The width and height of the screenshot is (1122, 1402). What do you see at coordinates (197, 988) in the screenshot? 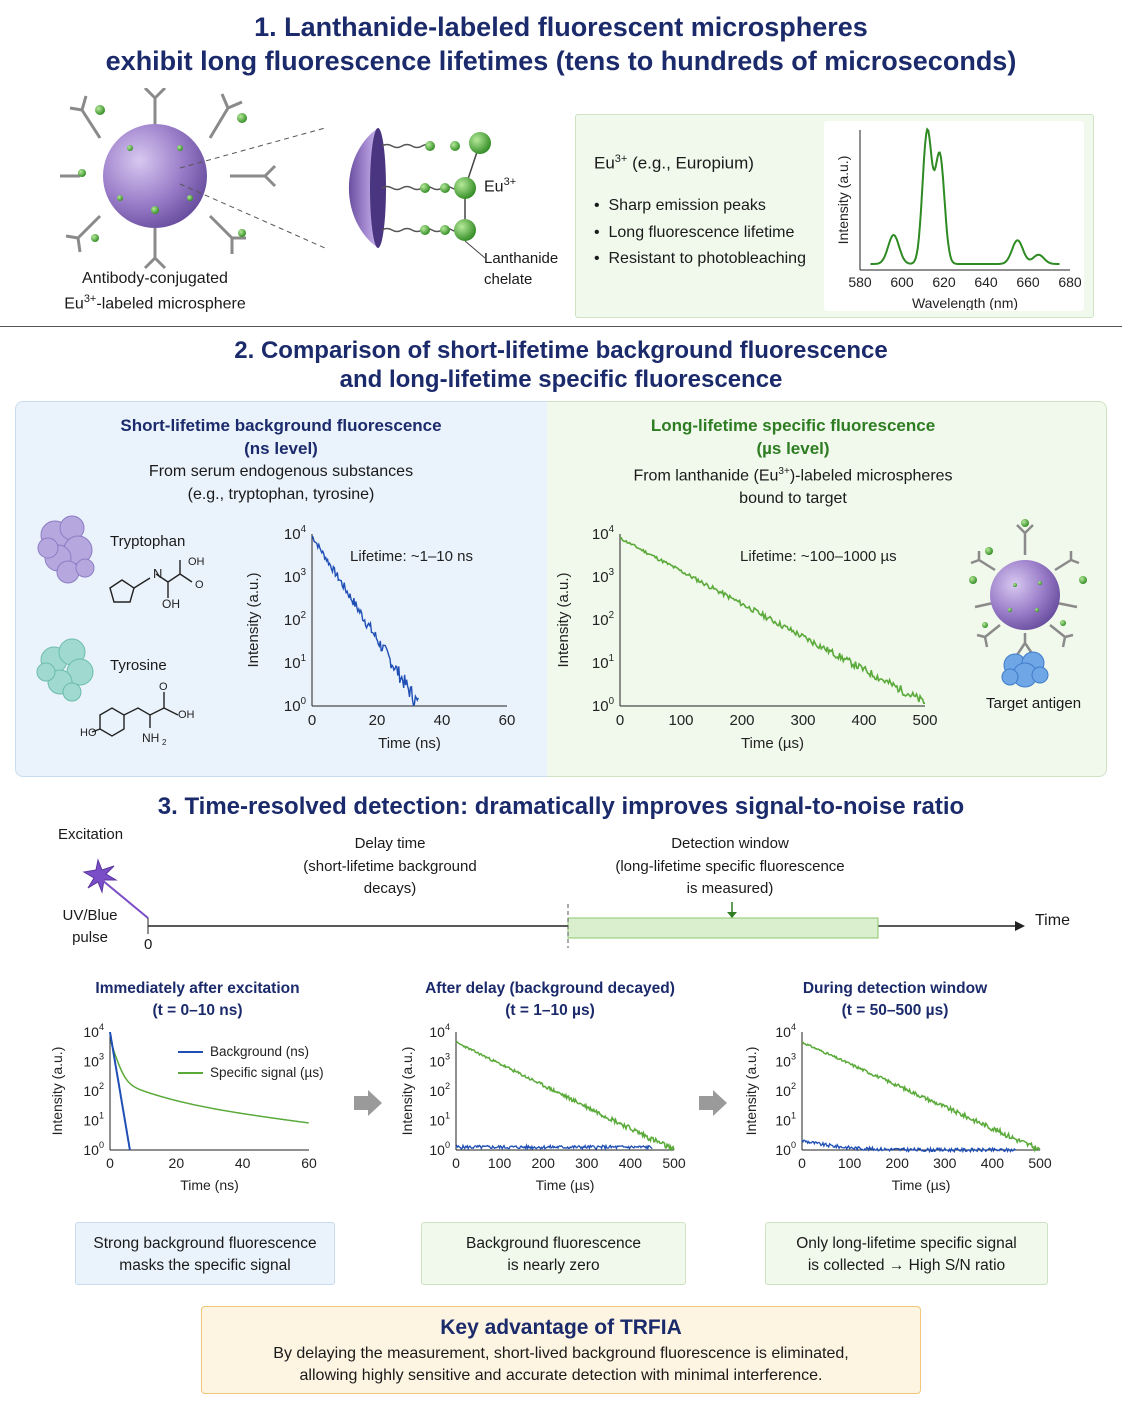
I see `panel1-title-line1: Immediately after excitation` at bounding box center [197, 988].